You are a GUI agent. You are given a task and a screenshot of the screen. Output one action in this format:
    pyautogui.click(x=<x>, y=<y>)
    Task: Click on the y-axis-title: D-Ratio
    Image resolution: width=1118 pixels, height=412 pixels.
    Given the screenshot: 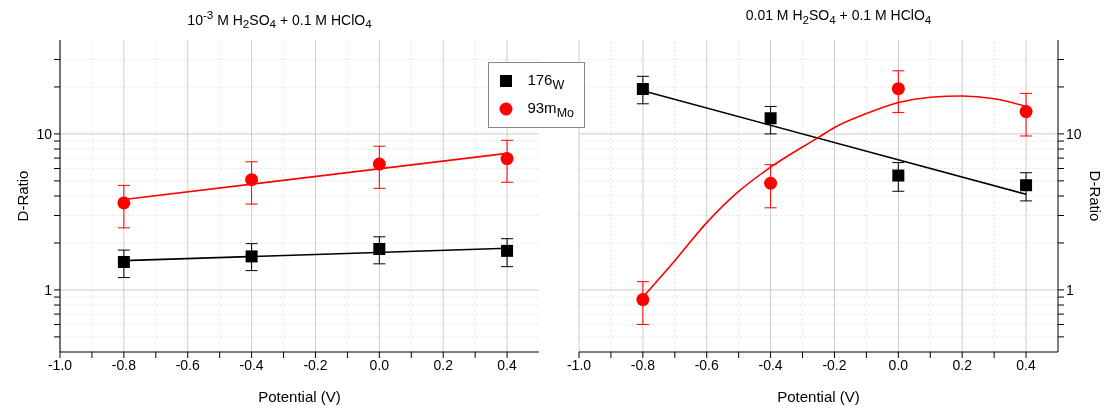 What is the action you would take?
    pyautogui.click(x=23, y=196)
    